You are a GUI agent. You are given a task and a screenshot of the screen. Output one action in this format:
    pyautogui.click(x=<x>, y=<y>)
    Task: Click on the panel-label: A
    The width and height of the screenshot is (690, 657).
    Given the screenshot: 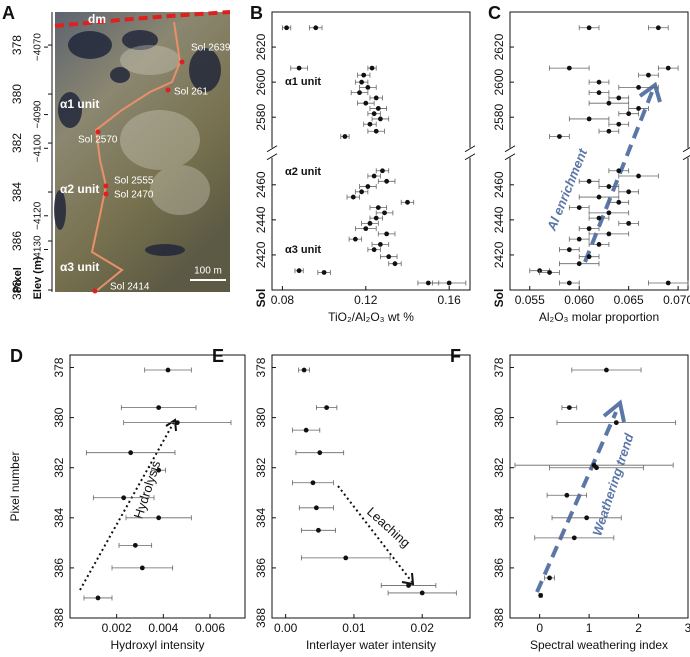 What is the action you would take?
    pyautogui.click(x=8, y=13)
    